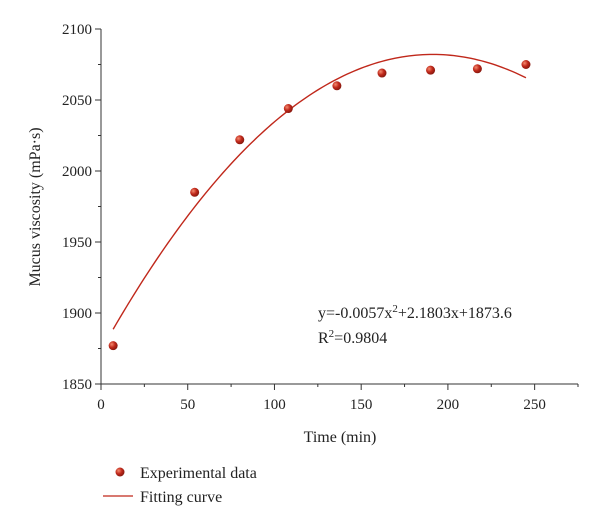  I want to click on y-tick-label: 2000, so click(77, 172).